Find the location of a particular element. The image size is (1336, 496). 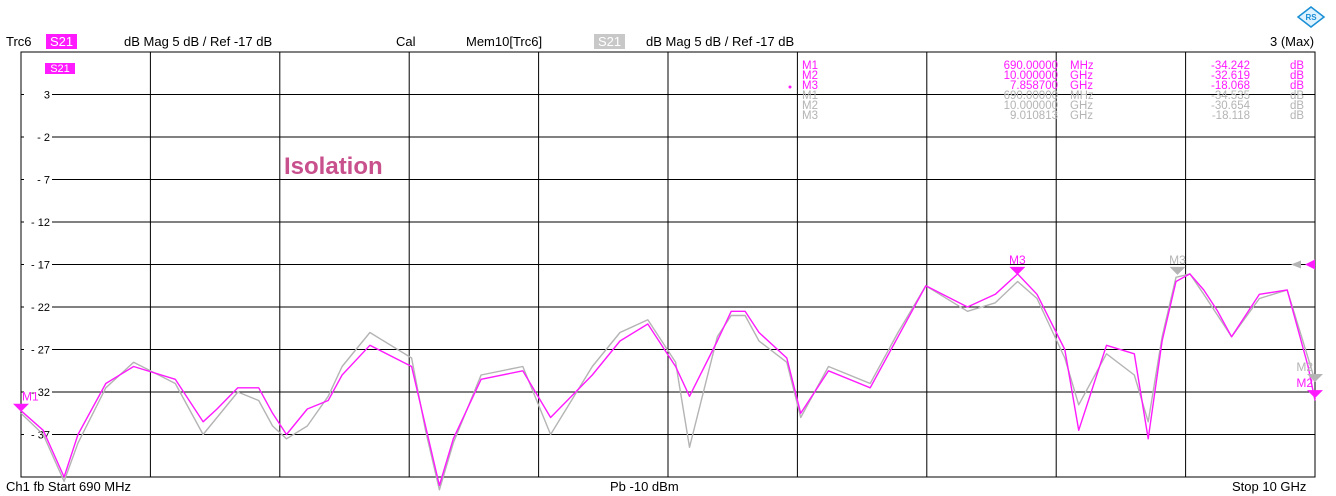

y-tick-label: - 32 is located at coordinates (40, 393).